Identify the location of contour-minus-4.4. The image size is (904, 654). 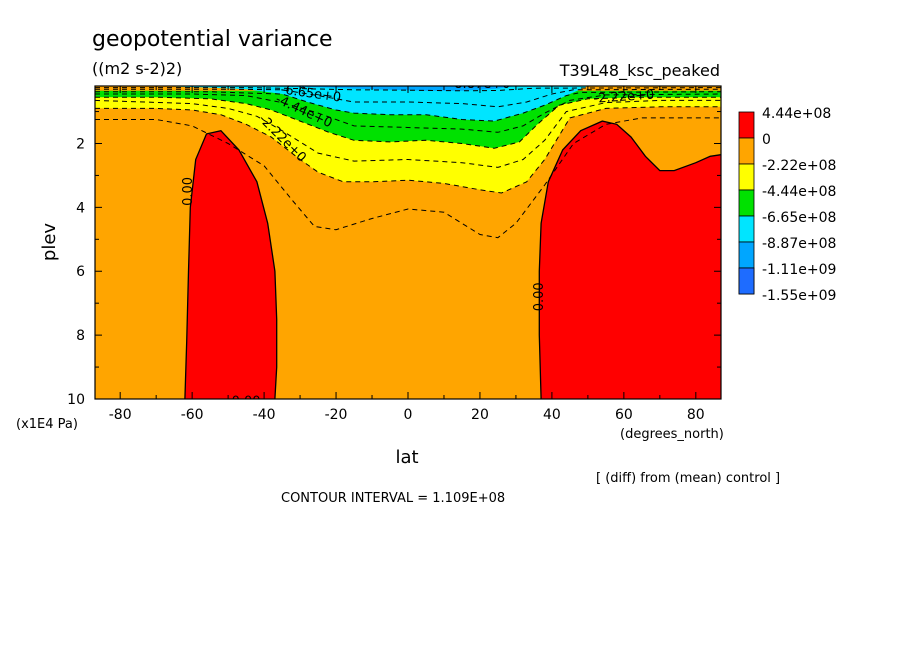
(408, 122).